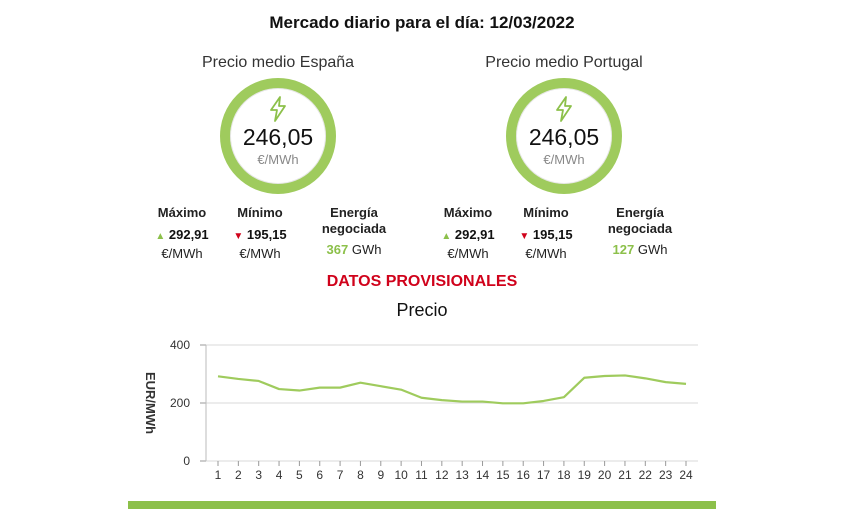 The width and height of the screenshot is (844, 509). Describe the element at coordinates (218, 475) in the screenshot. I see `x-tick-label: 1` at that location.